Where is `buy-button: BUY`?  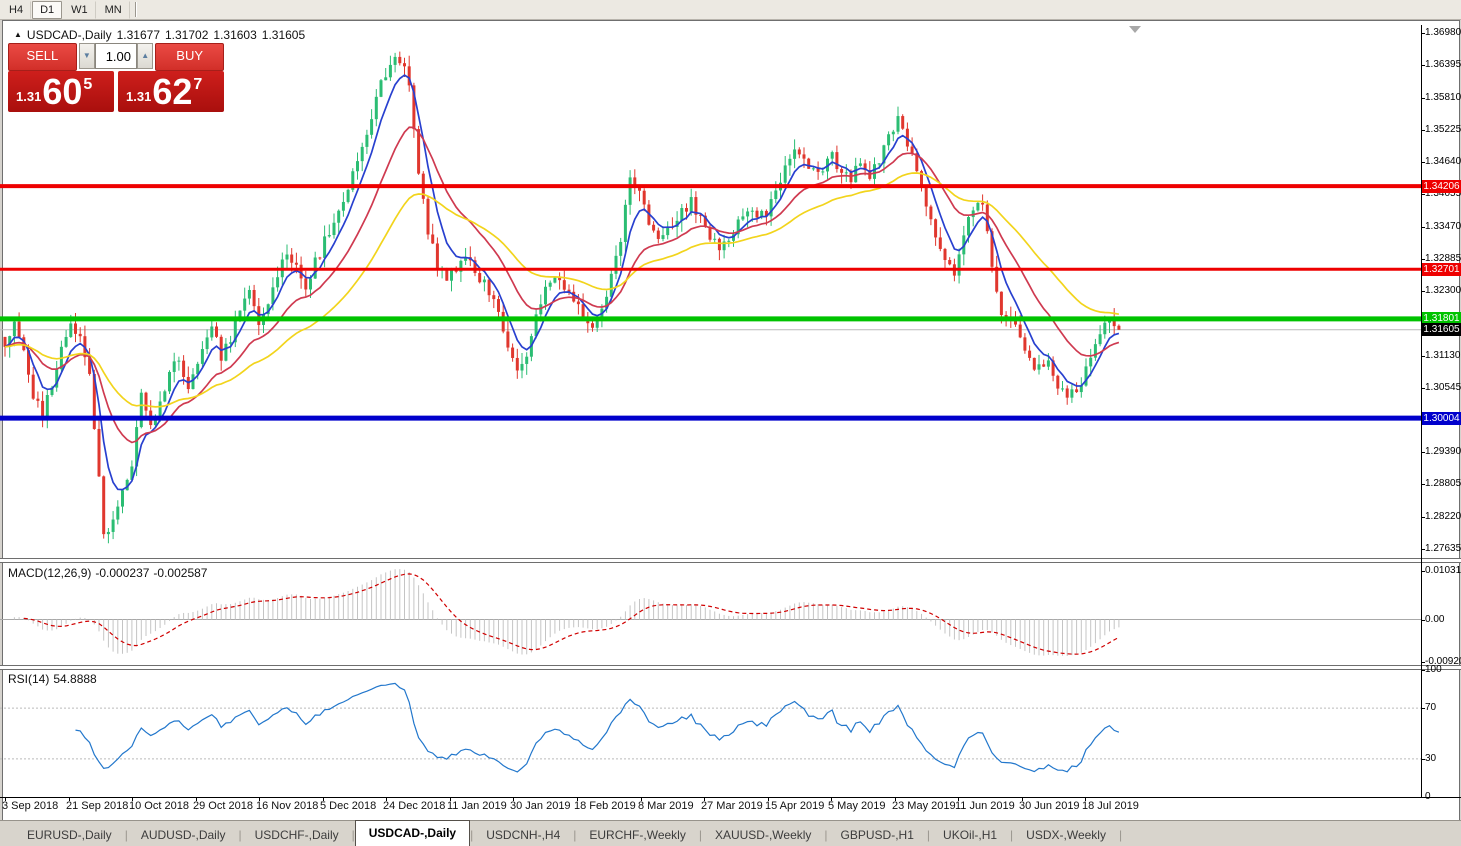 buy-button: BUY is located at coordinates (189, 57).